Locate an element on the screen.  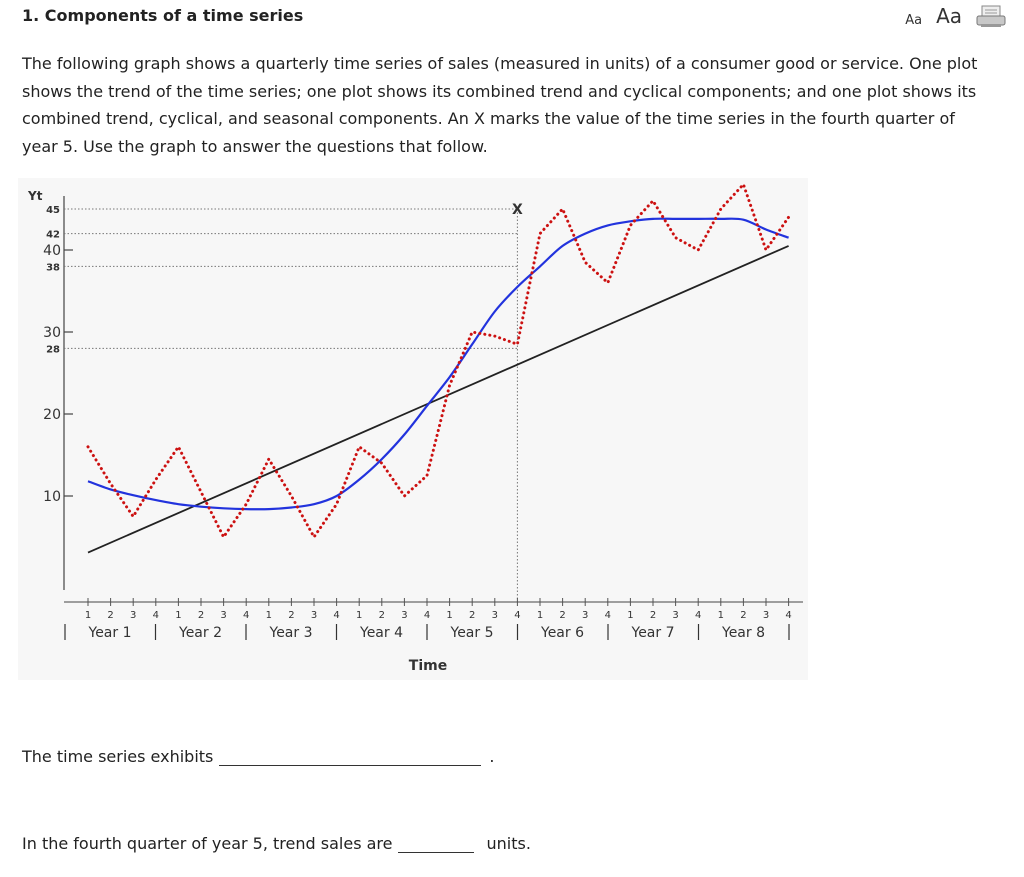
question-2-dropdown is located at coordinates (436, 841).